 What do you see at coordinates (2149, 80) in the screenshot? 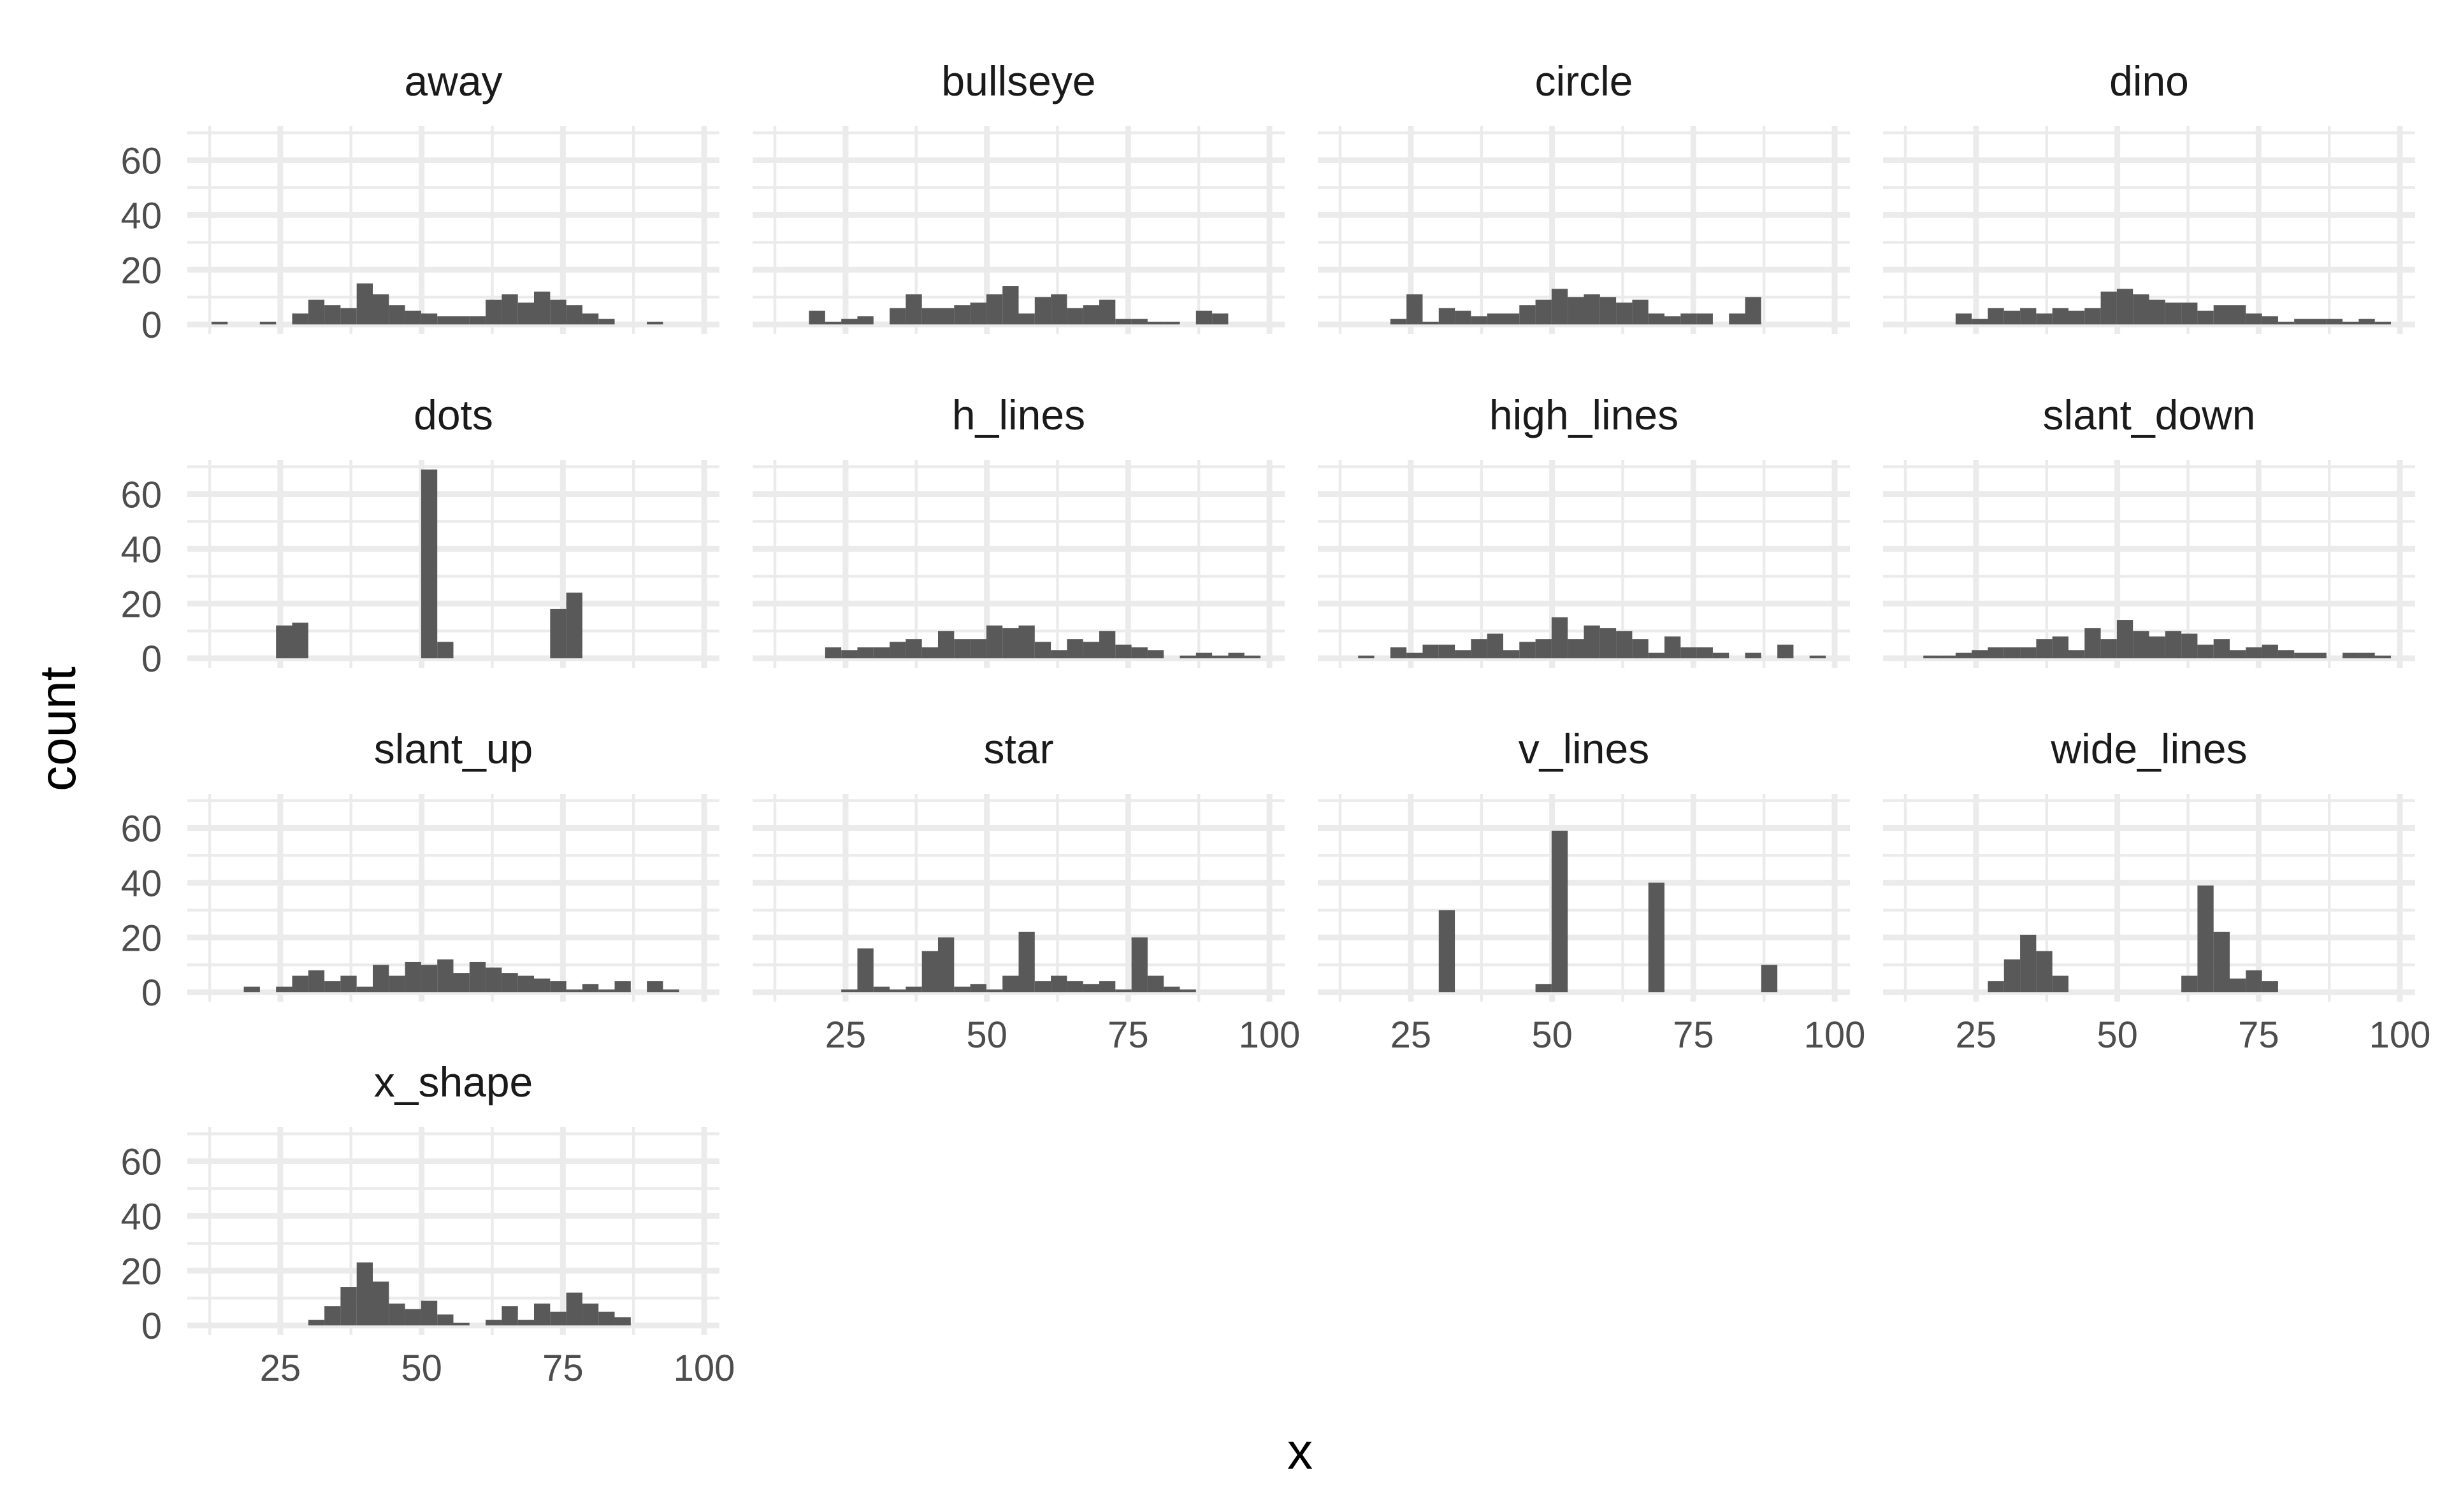
I see `facet-title: dino` at bounding box center [2149, 80].